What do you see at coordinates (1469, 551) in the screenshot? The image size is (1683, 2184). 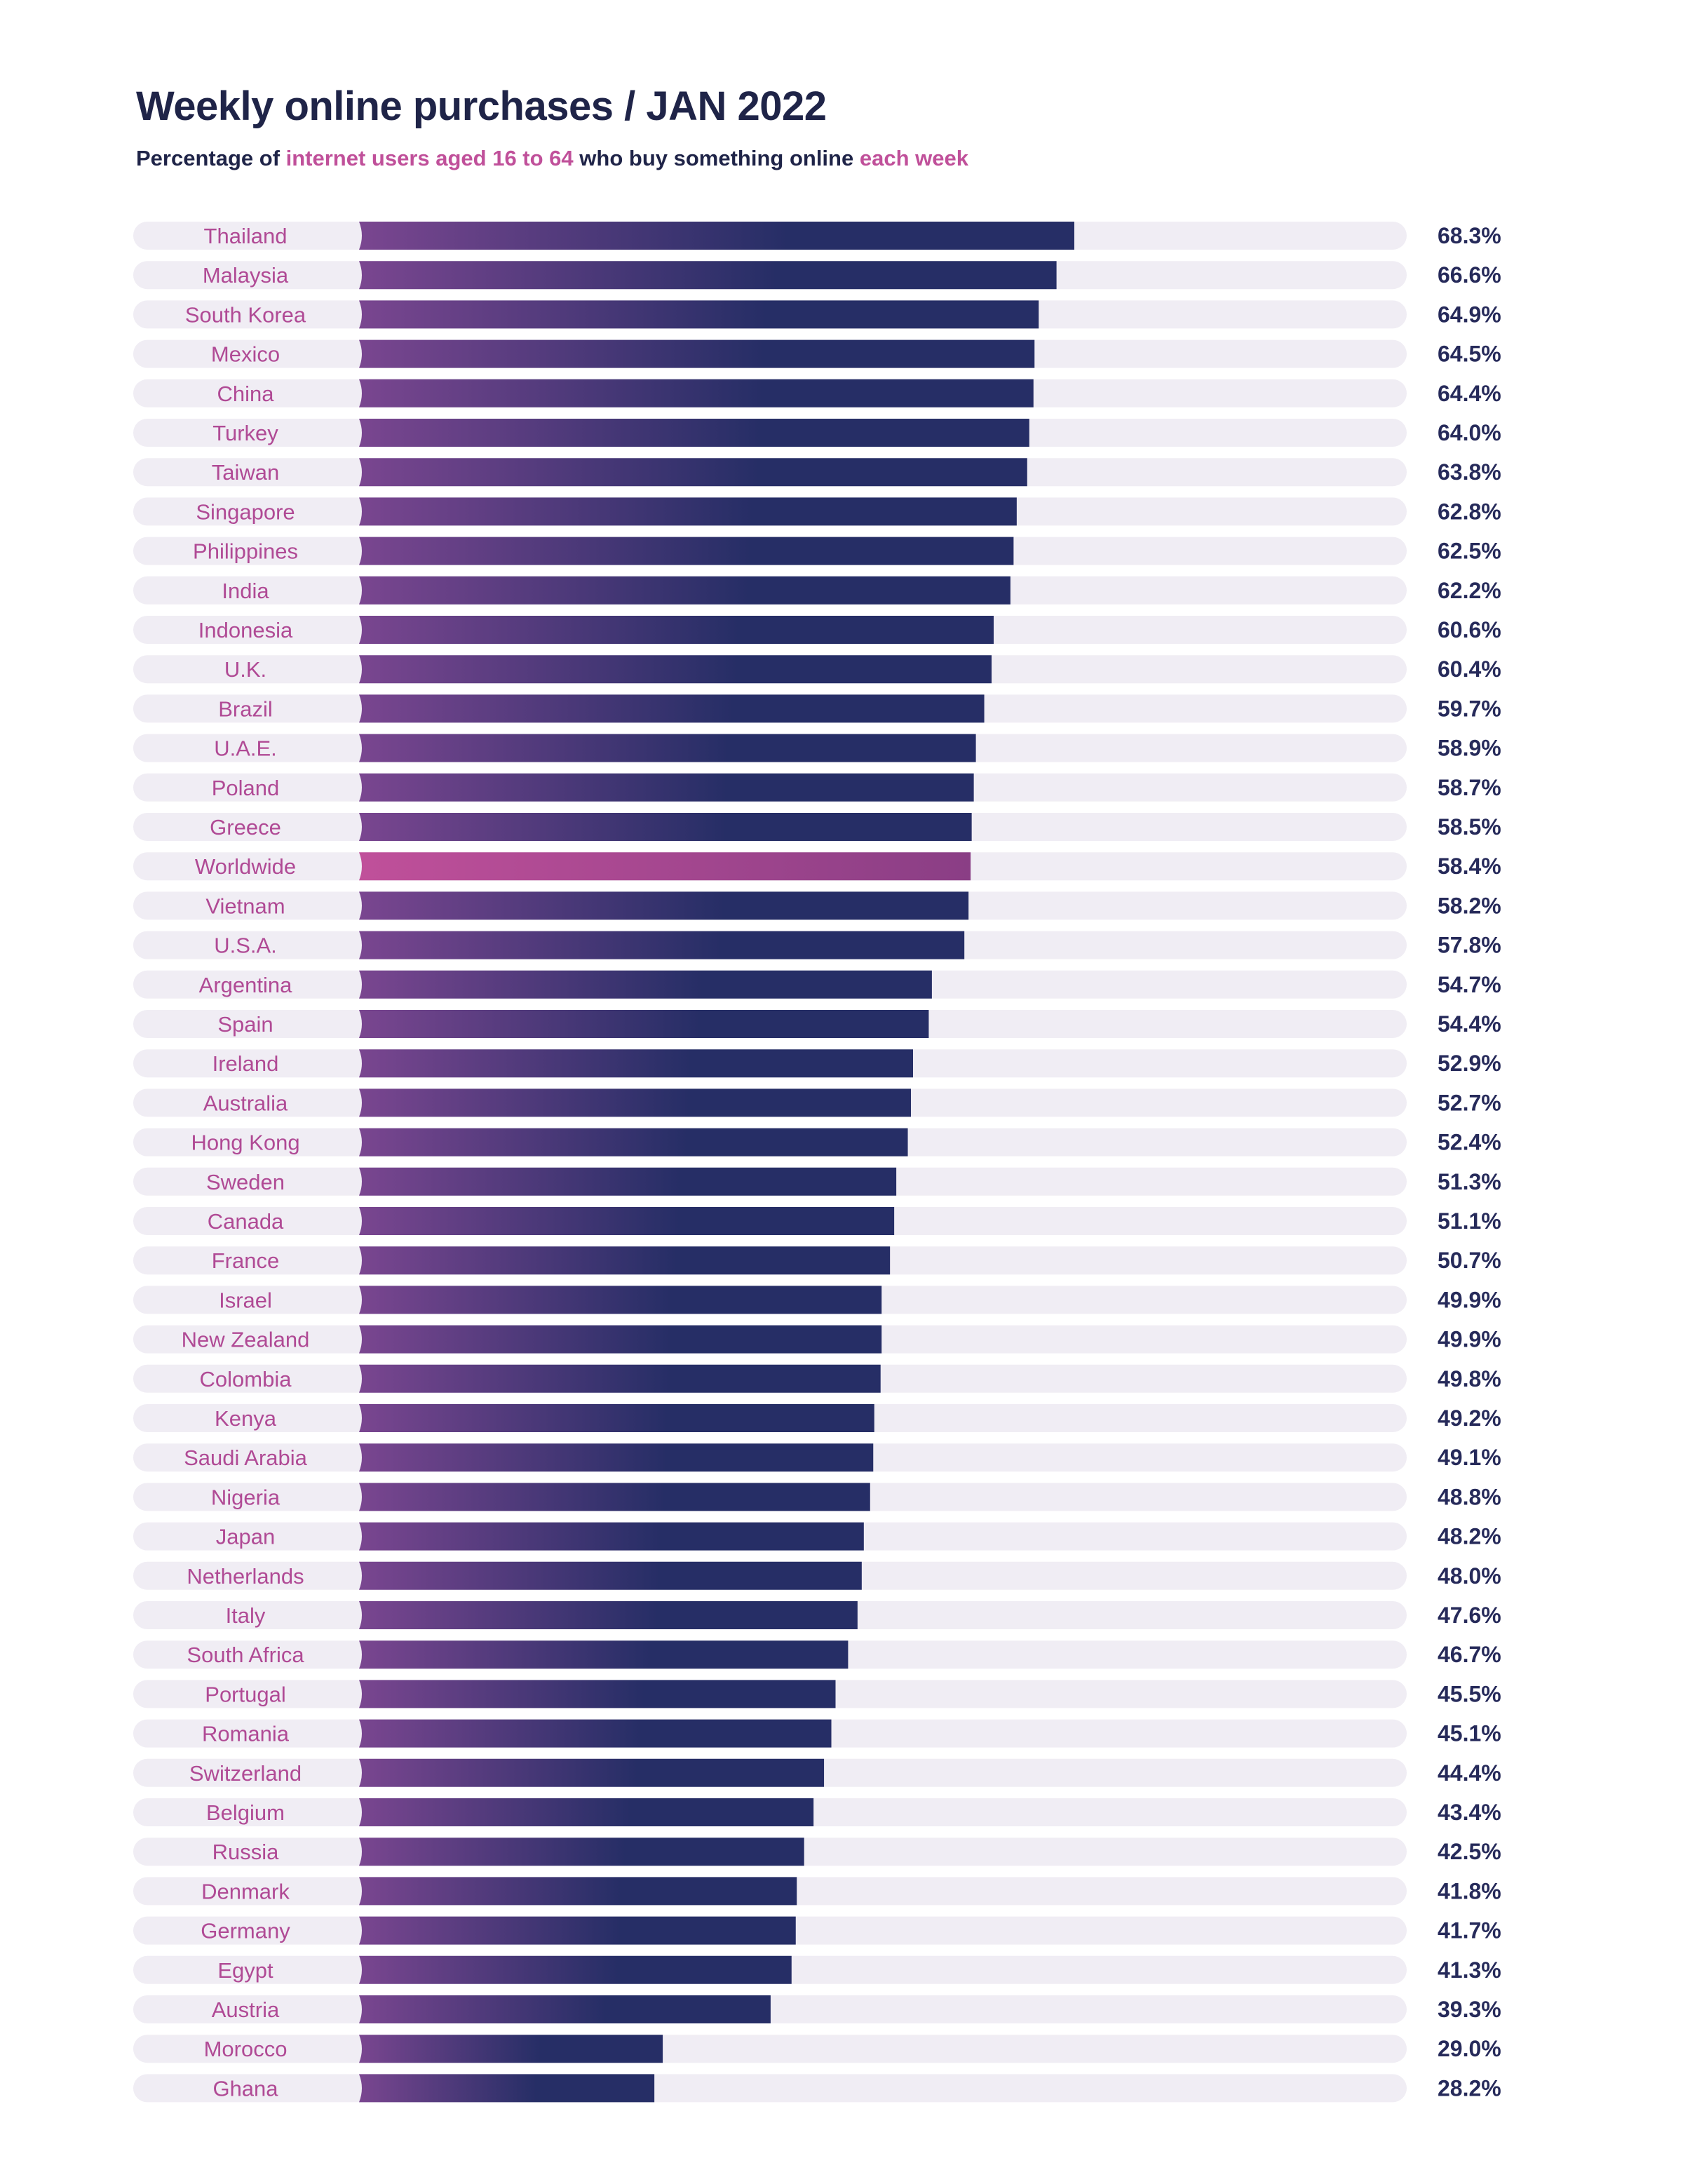 I see `value-label: 62.5%` at bounding box center [1469, 551].